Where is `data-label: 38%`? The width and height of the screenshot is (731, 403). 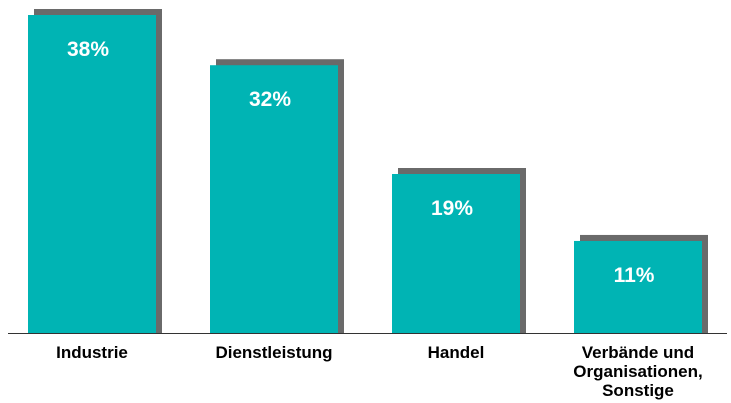
data-label: 38% is located at coordinates (88, 49).